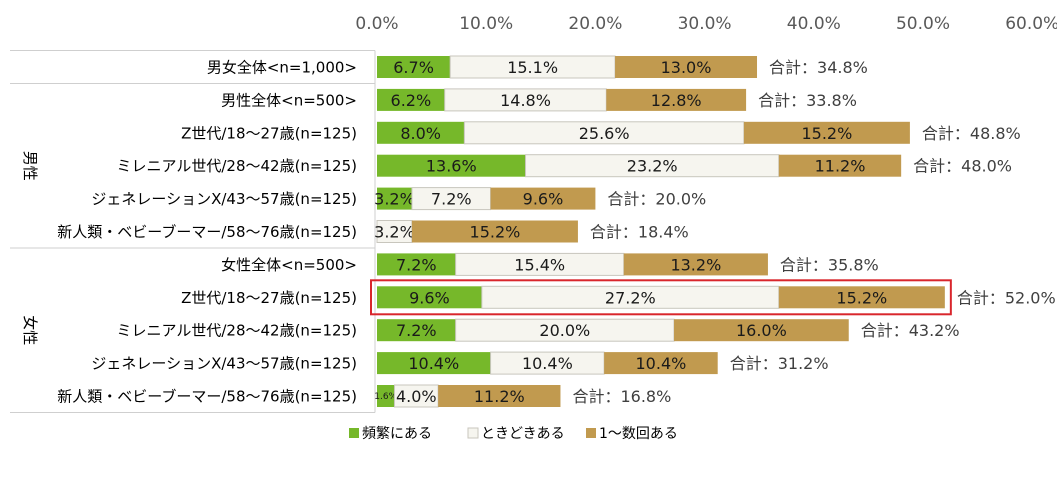 This screenshot has width=1057, height=482. I want to click on total-label: 合計：52.0%, so click(1006, 297).